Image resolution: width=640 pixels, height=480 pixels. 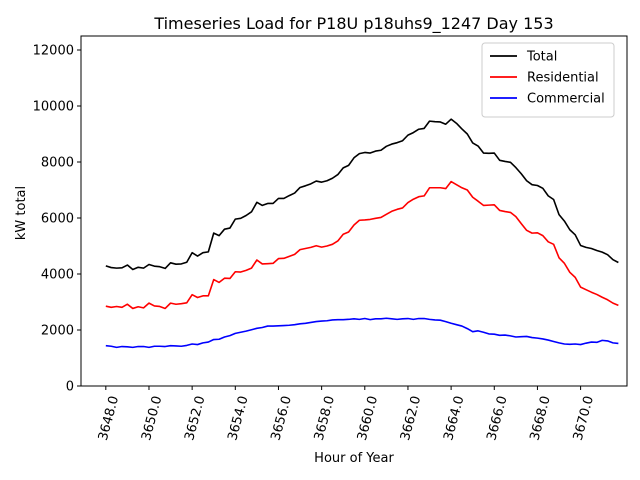 I want to click on y-axis-label: kW total, so click(x=21, y=213).